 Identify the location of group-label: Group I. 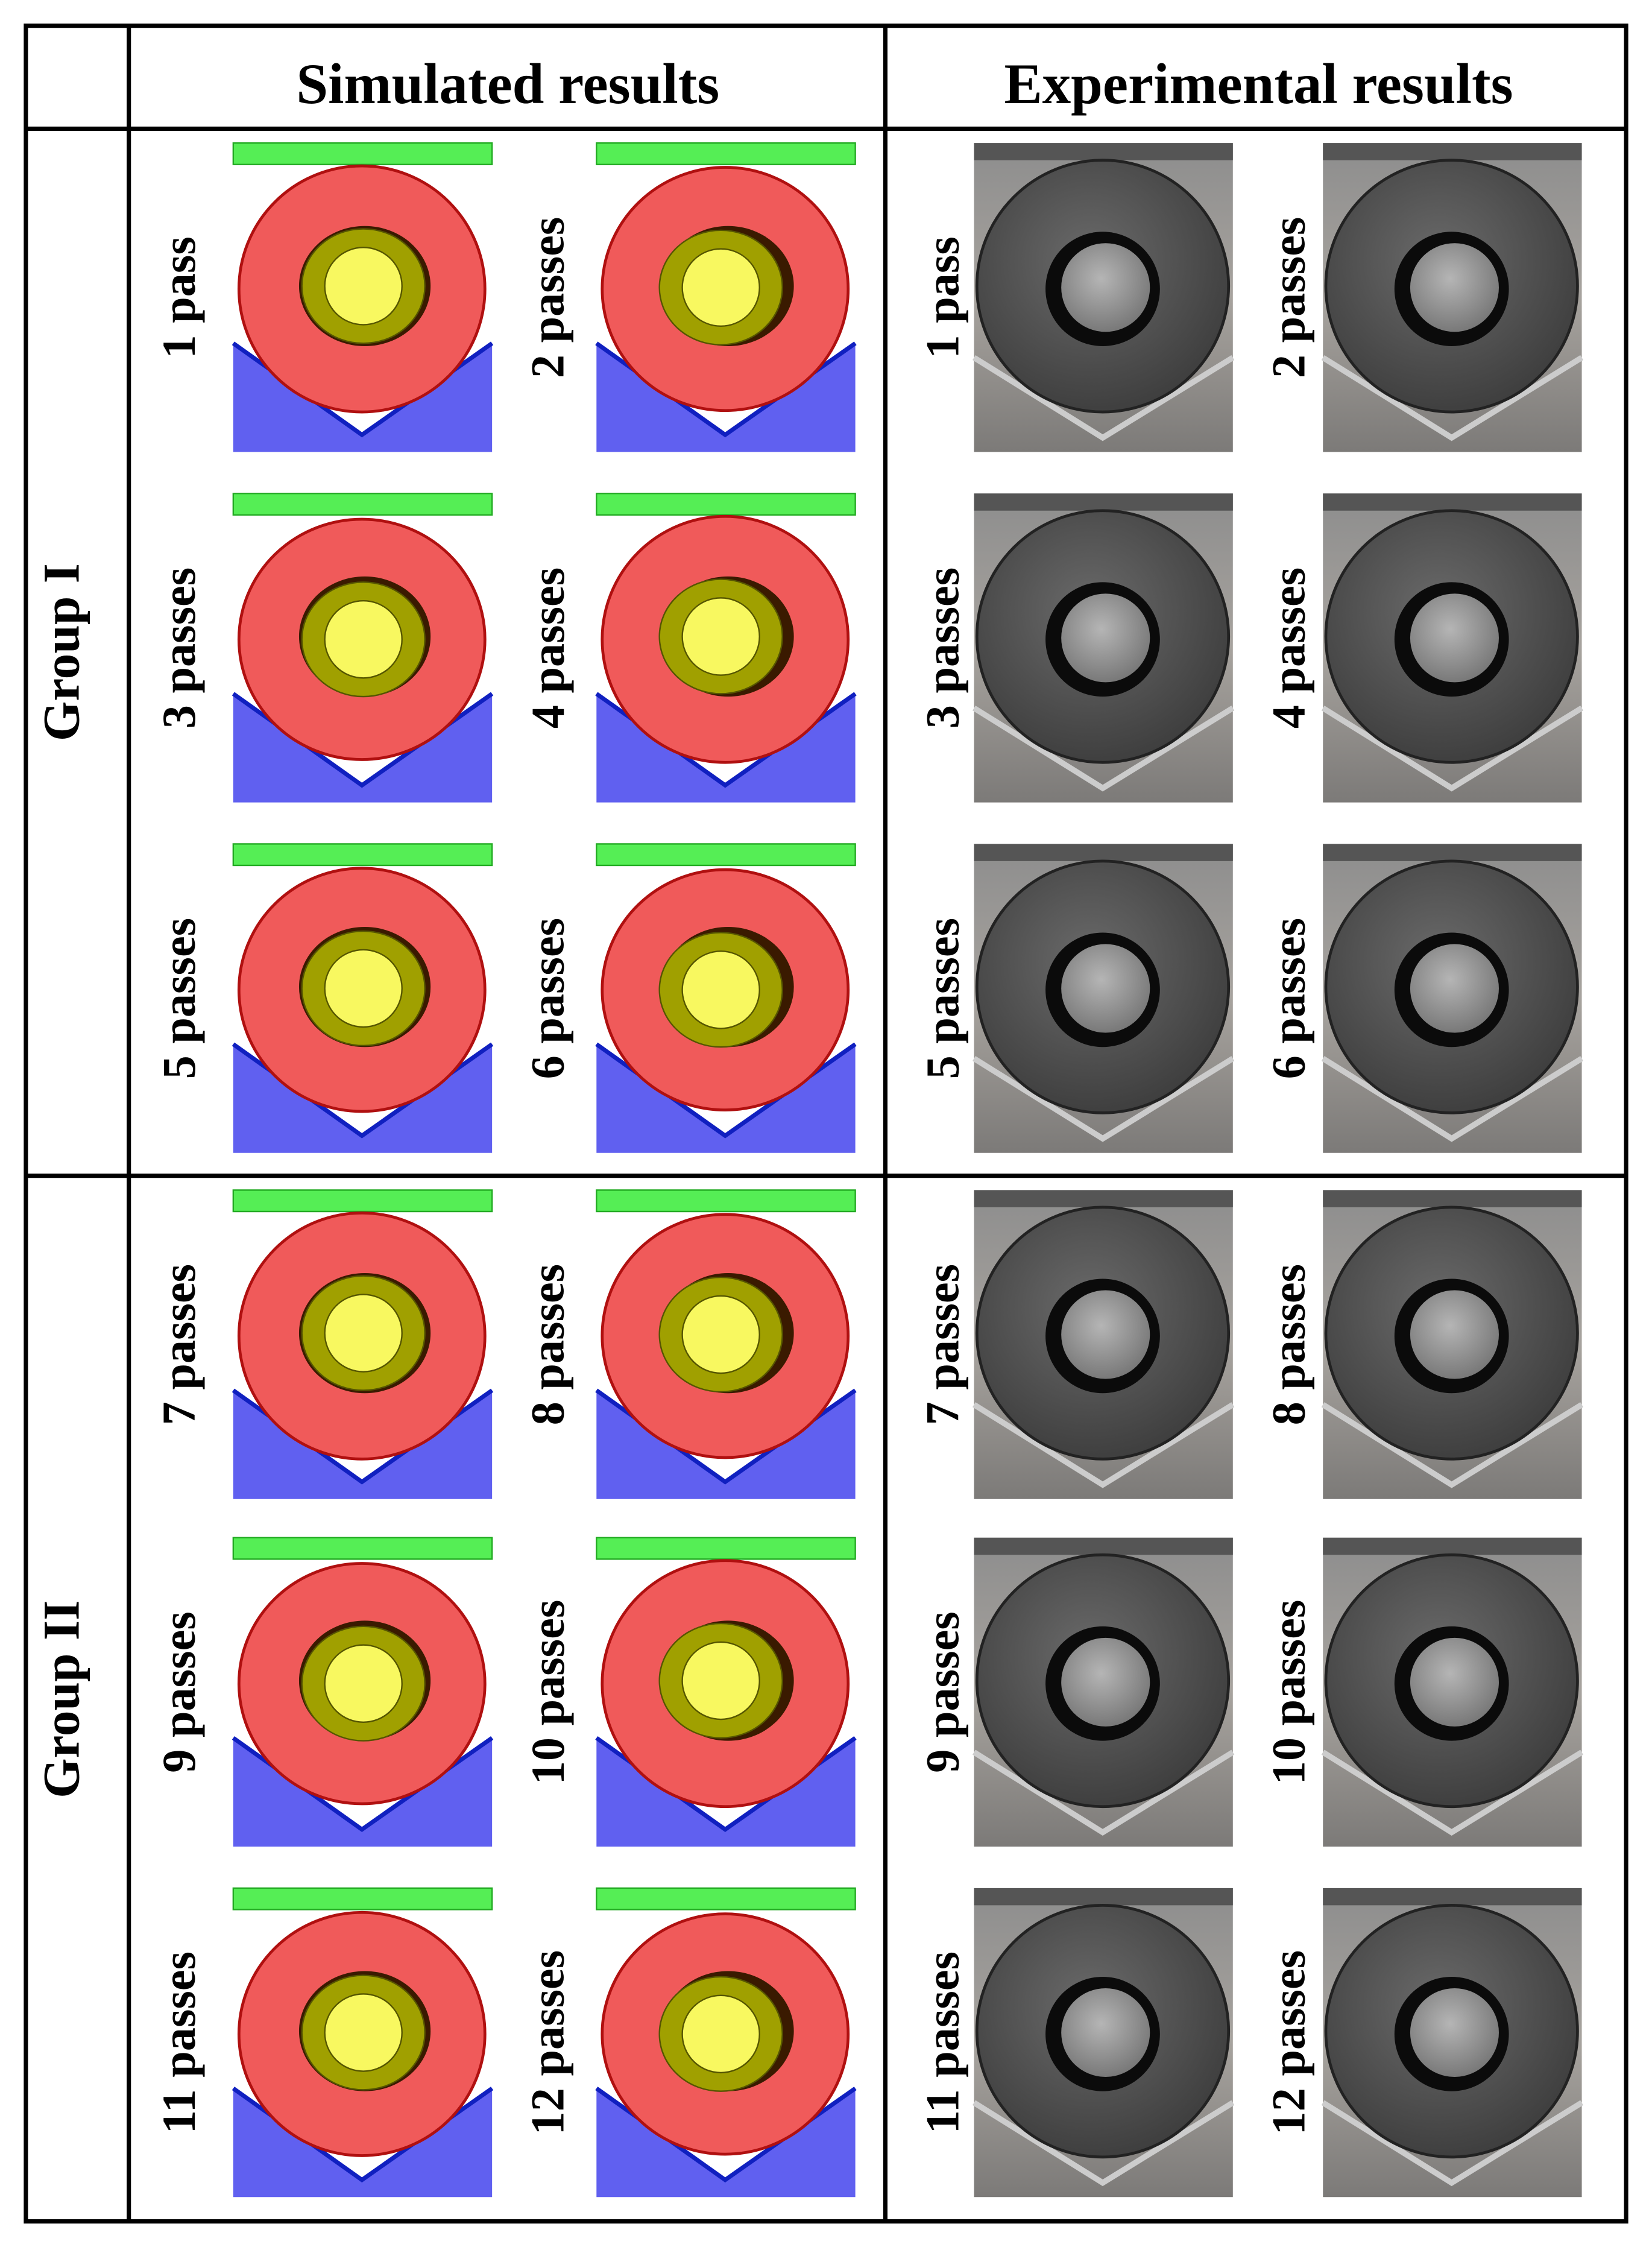
(62, 652).